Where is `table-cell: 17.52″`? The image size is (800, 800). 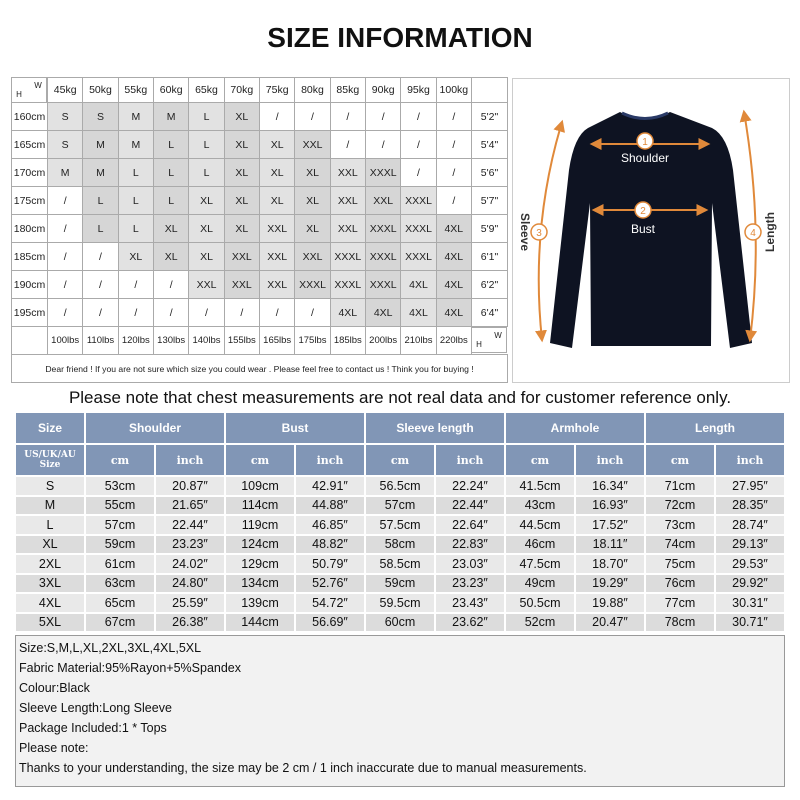 table-cell: 17.52″ is located at coordinates (610, 525).